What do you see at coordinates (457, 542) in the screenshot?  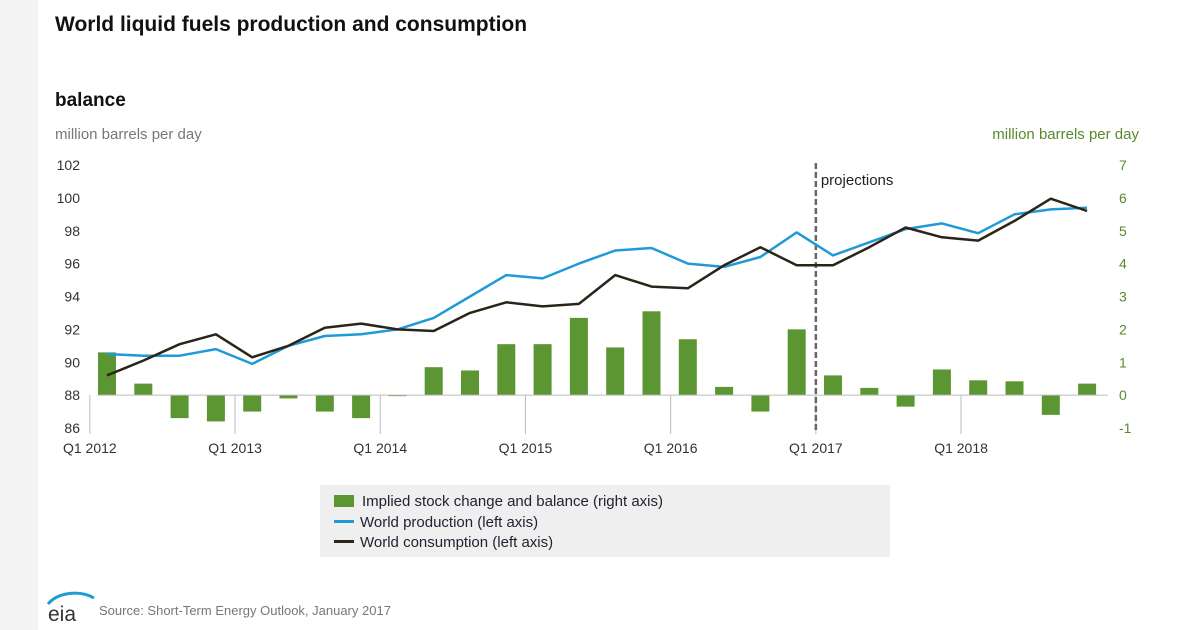 I see `legend-label-consumption: World consumption (left axis)` at bounding box center [457, 542].